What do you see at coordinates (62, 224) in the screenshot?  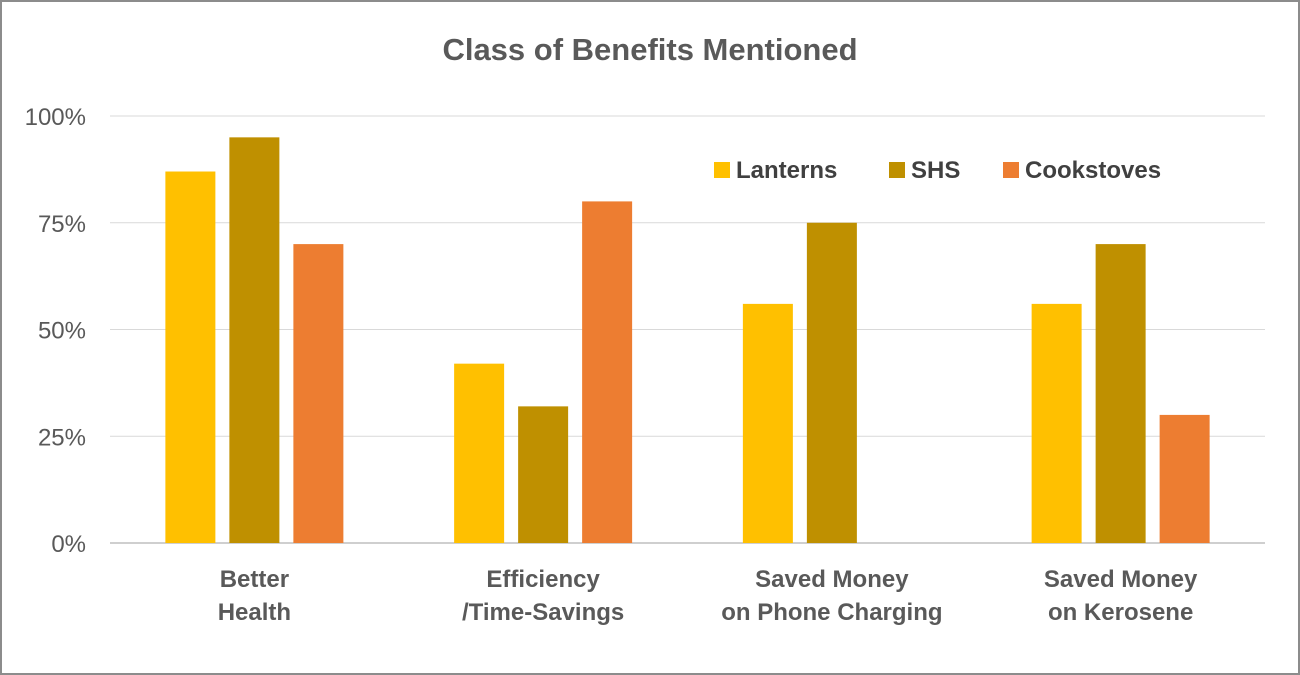 I see `y-tick-label: 75%` at bounding box center [62, 224].